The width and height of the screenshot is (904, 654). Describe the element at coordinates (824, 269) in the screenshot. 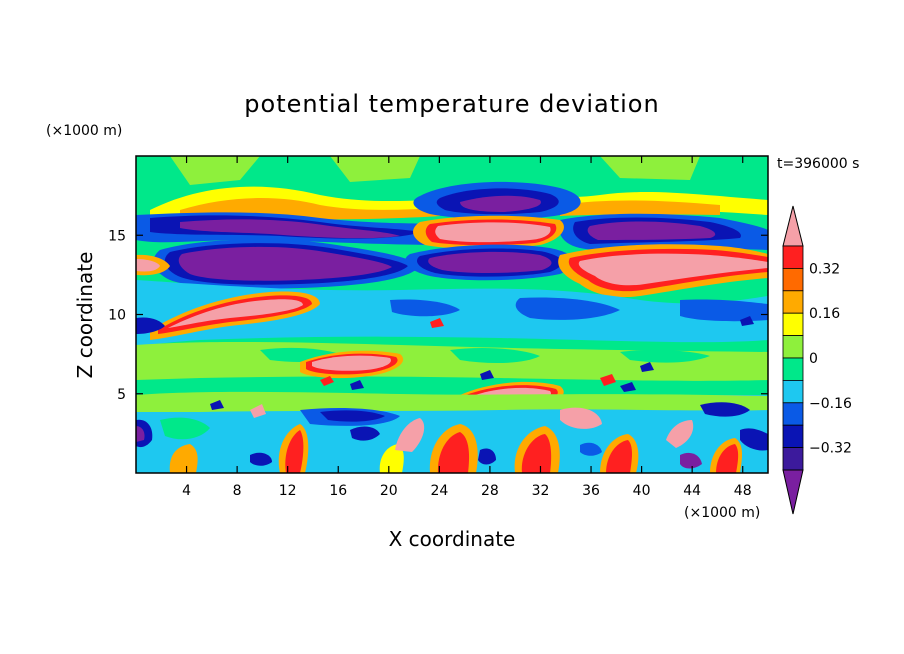

I see `colorbar-tick-label: 0.32` at that location.